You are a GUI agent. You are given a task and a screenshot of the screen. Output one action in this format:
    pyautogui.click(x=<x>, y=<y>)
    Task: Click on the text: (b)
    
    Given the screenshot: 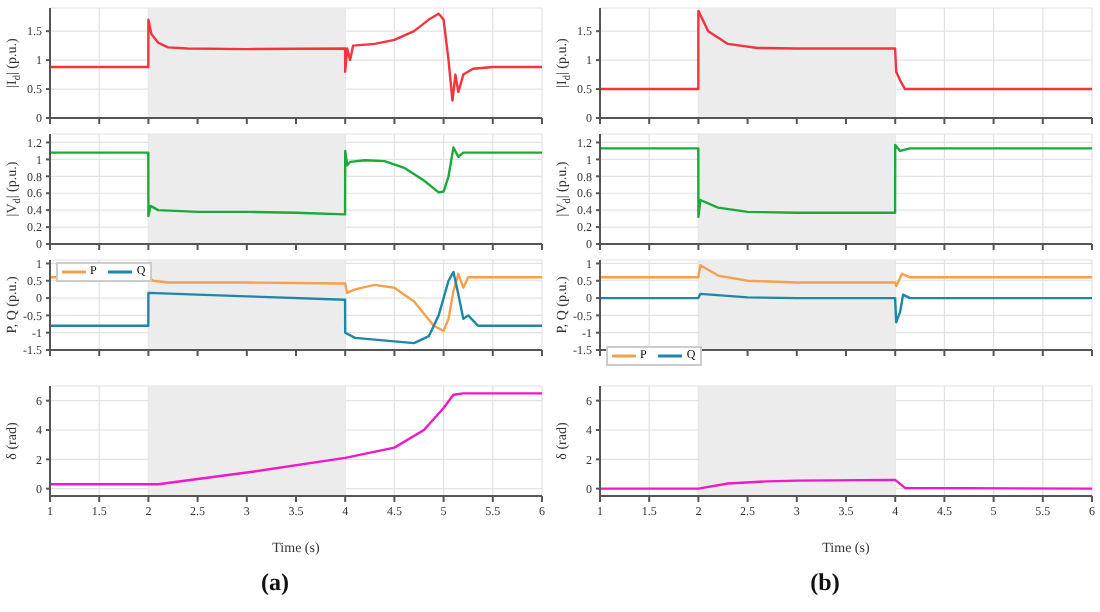 What is the action you would take?
    pyautogui.click(x=825, y=583)
    